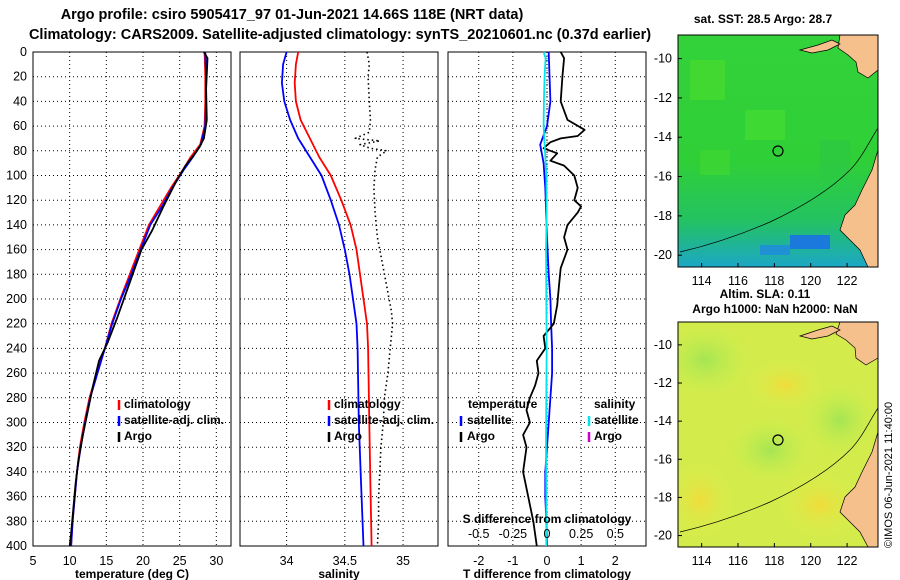 The image size is (900, 580). What do you see at coordinates (819, 46) in the screenshot?
I see `island` at bounding box center [819, 46].